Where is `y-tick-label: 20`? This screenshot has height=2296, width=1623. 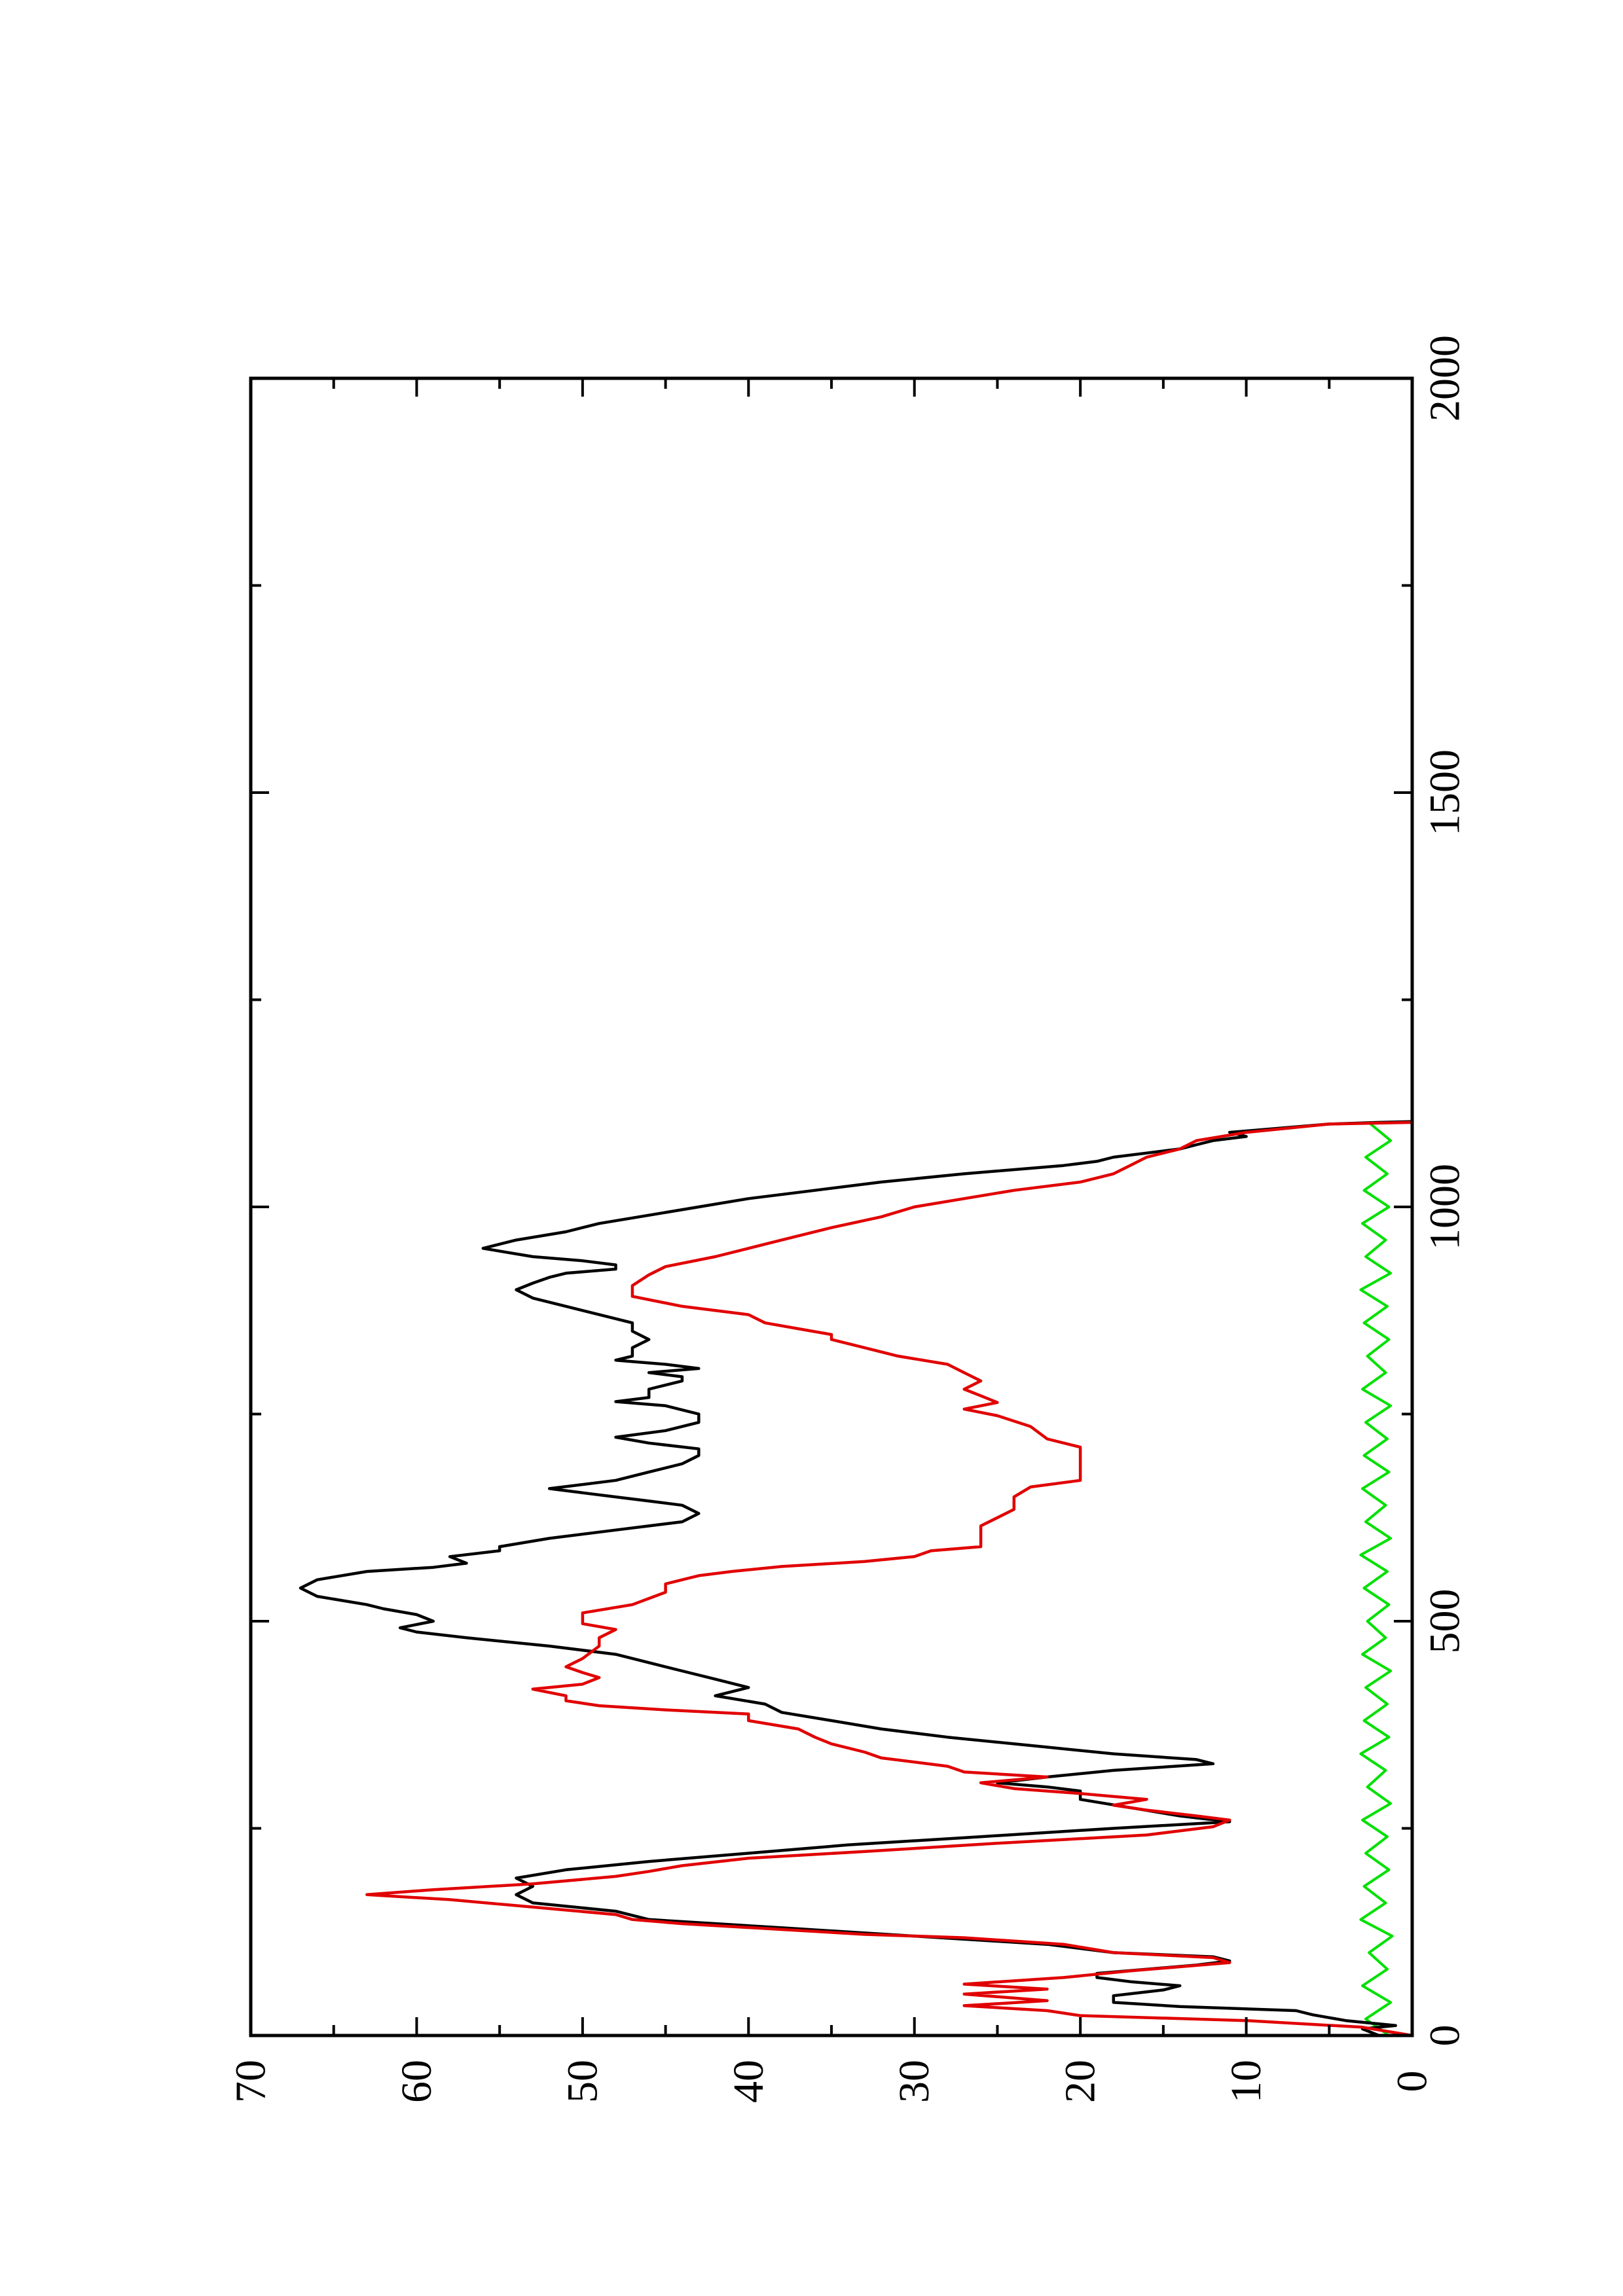
y-tick-label: 20 is located at coordinates (1080, 2081).